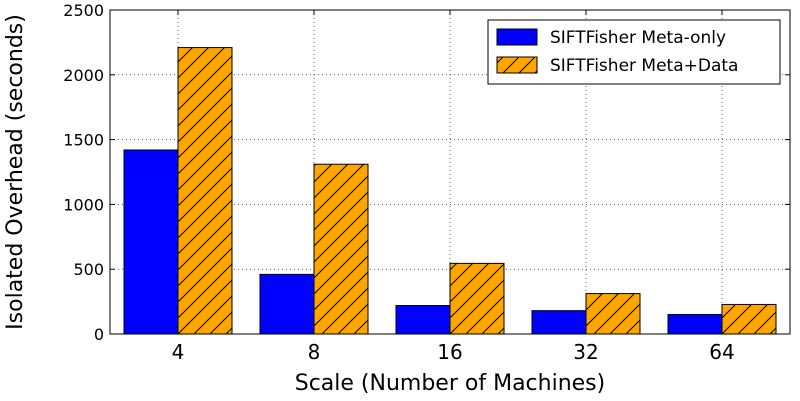  What do you see at coordinates (314, 352) in the screenshot?
I see `x-tick-label: 8` at bounding box center [314, 352].